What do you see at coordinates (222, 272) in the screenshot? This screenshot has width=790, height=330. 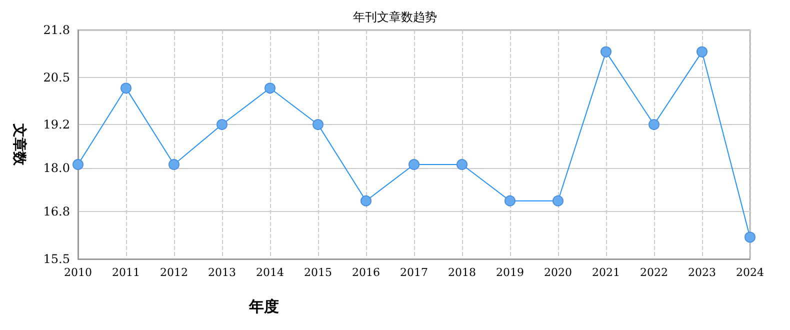 I see `x-tick-label: 2013` at bounding box center [222, 272].